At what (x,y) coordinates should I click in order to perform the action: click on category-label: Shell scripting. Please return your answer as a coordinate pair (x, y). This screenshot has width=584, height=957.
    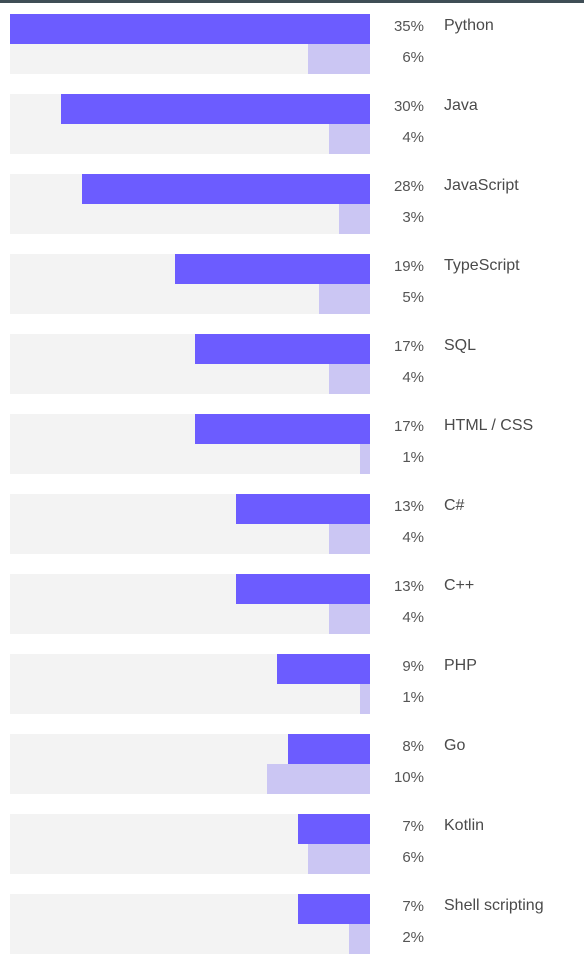
    Looking at the image, I should click on (494, 905).